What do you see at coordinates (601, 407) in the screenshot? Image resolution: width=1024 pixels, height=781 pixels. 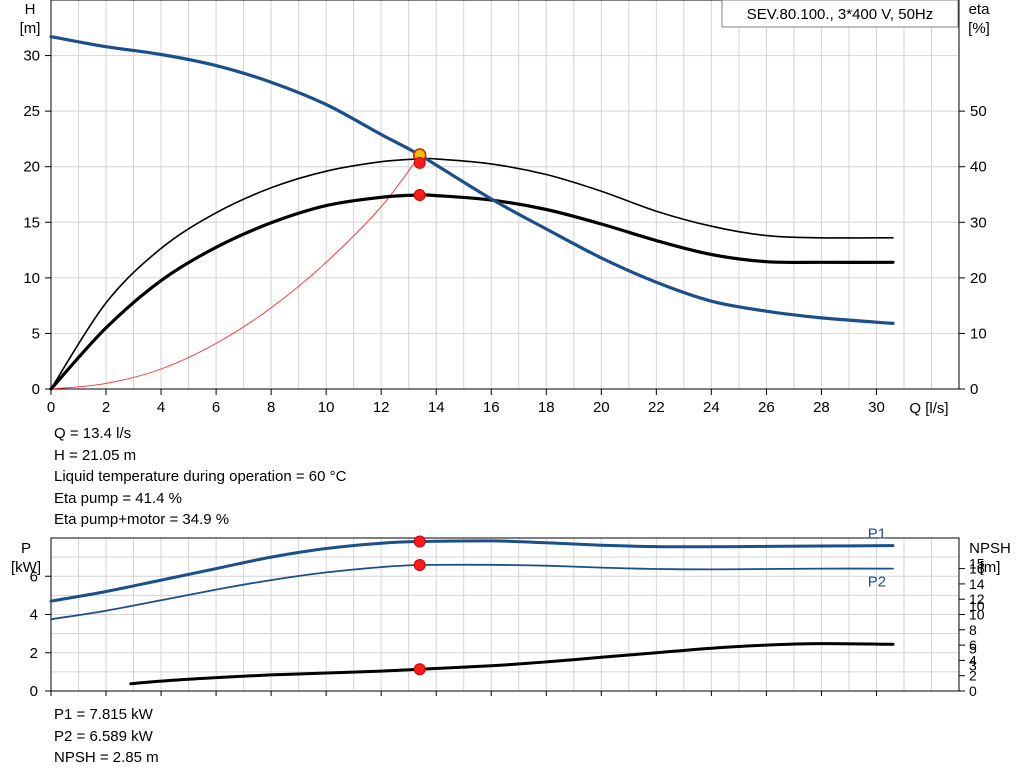 I see `x-tick-label-20: 20` at bounding box center [601, 407].